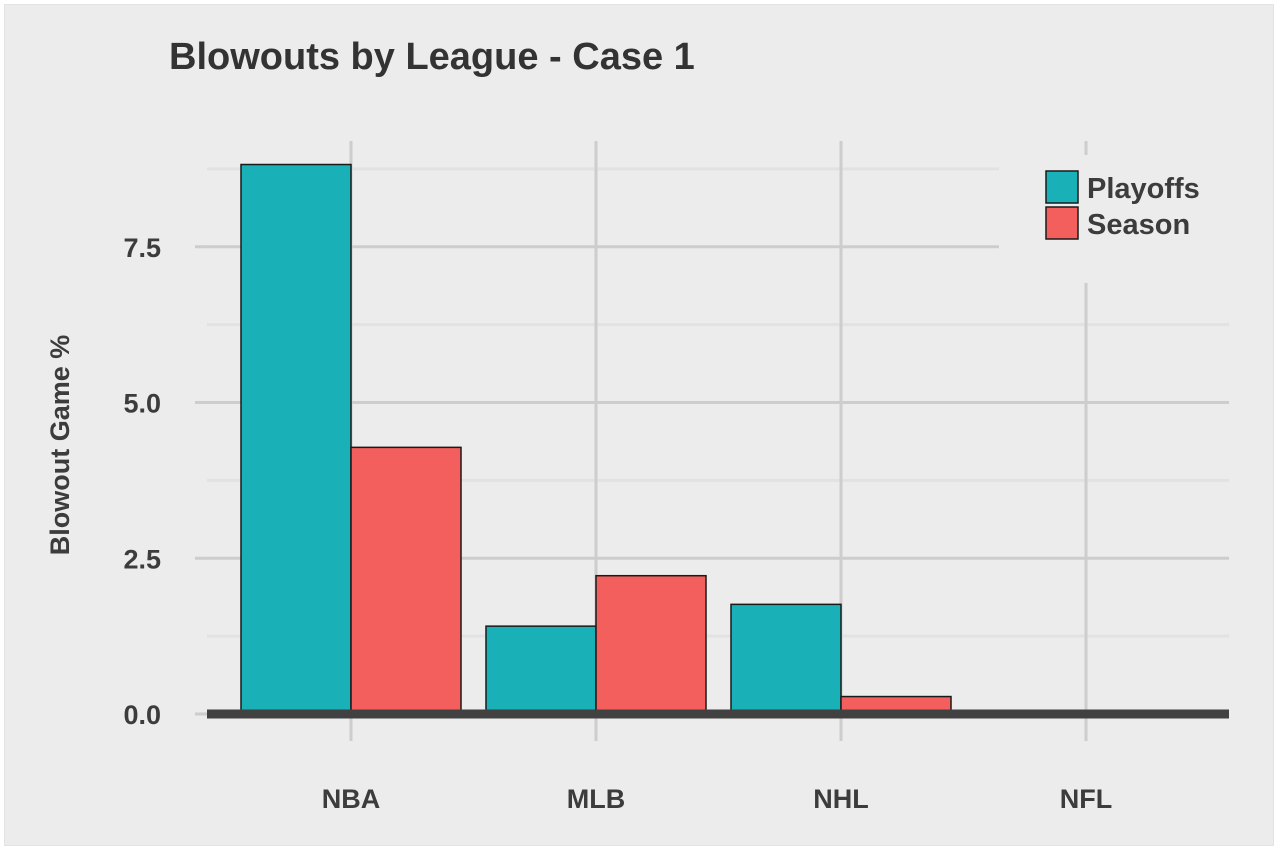 Image resolution: width=1278 pixels, height=852 pixels. What do you see at coordinates (142, 248) in the screenshot?
I see `y-tick-label: 7.5` at bounding box center [142, 248].